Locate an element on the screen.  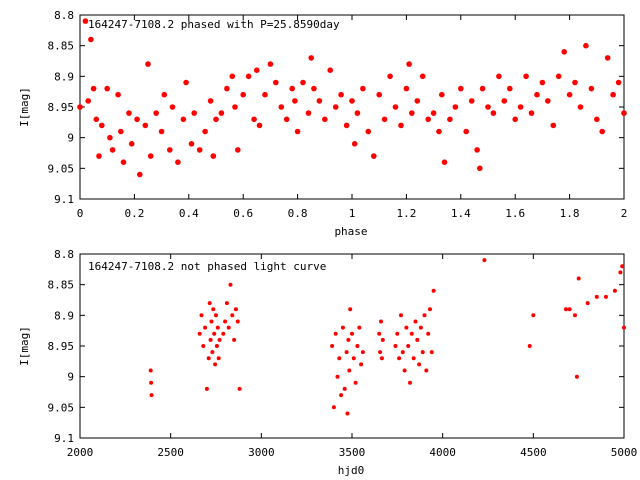
x-tick-label: 0.2 is located at coordinates (134, 213).